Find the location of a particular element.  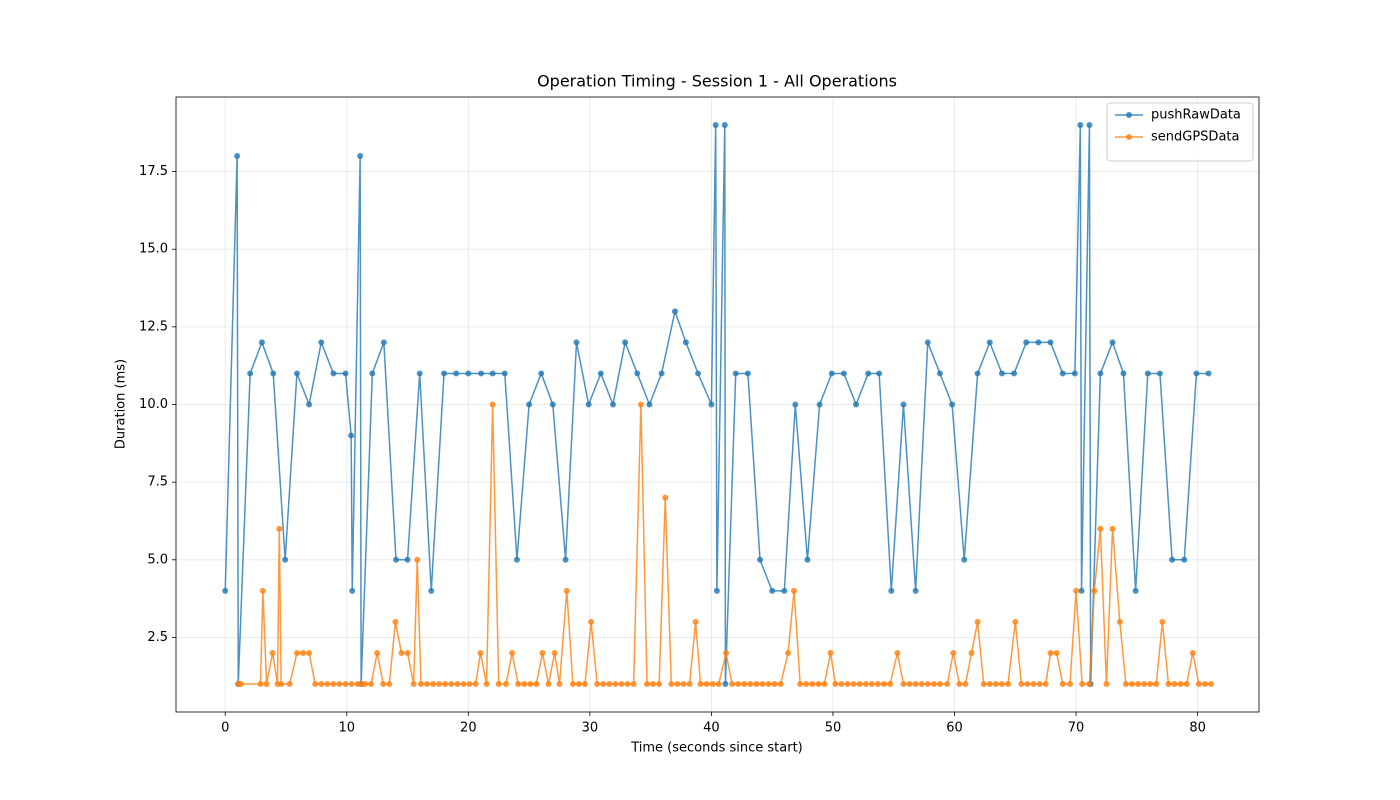

y-tick-label: 12.5 is located at coordinates (153, 326).